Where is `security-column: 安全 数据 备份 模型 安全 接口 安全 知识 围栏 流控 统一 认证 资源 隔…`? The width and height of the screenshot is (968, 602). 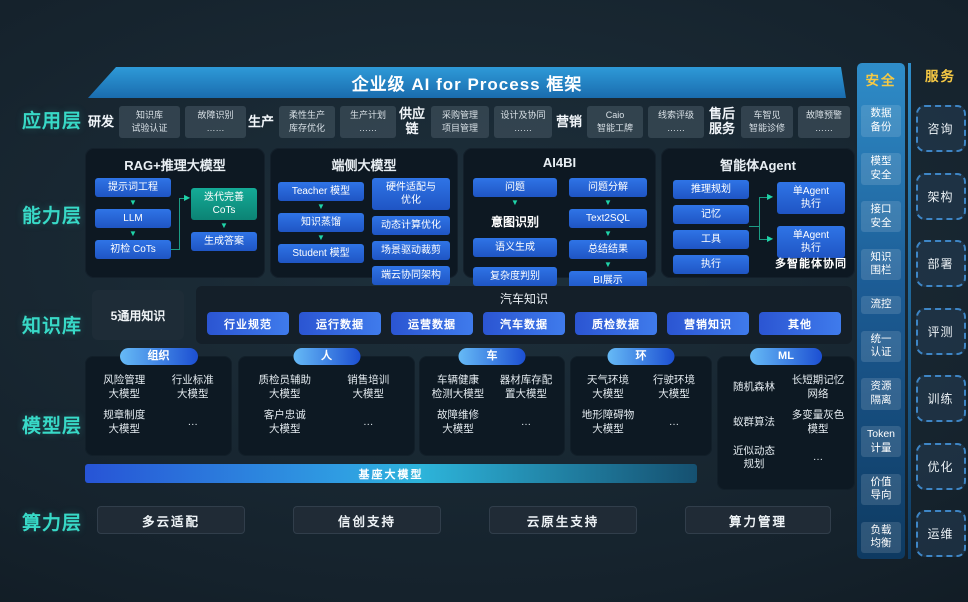 security-column: 安全 数据 备份 模型 安全 接口 安全 知识 围栏 流控 统一 认证 资源 隔… is located at coordinates (881, 311).